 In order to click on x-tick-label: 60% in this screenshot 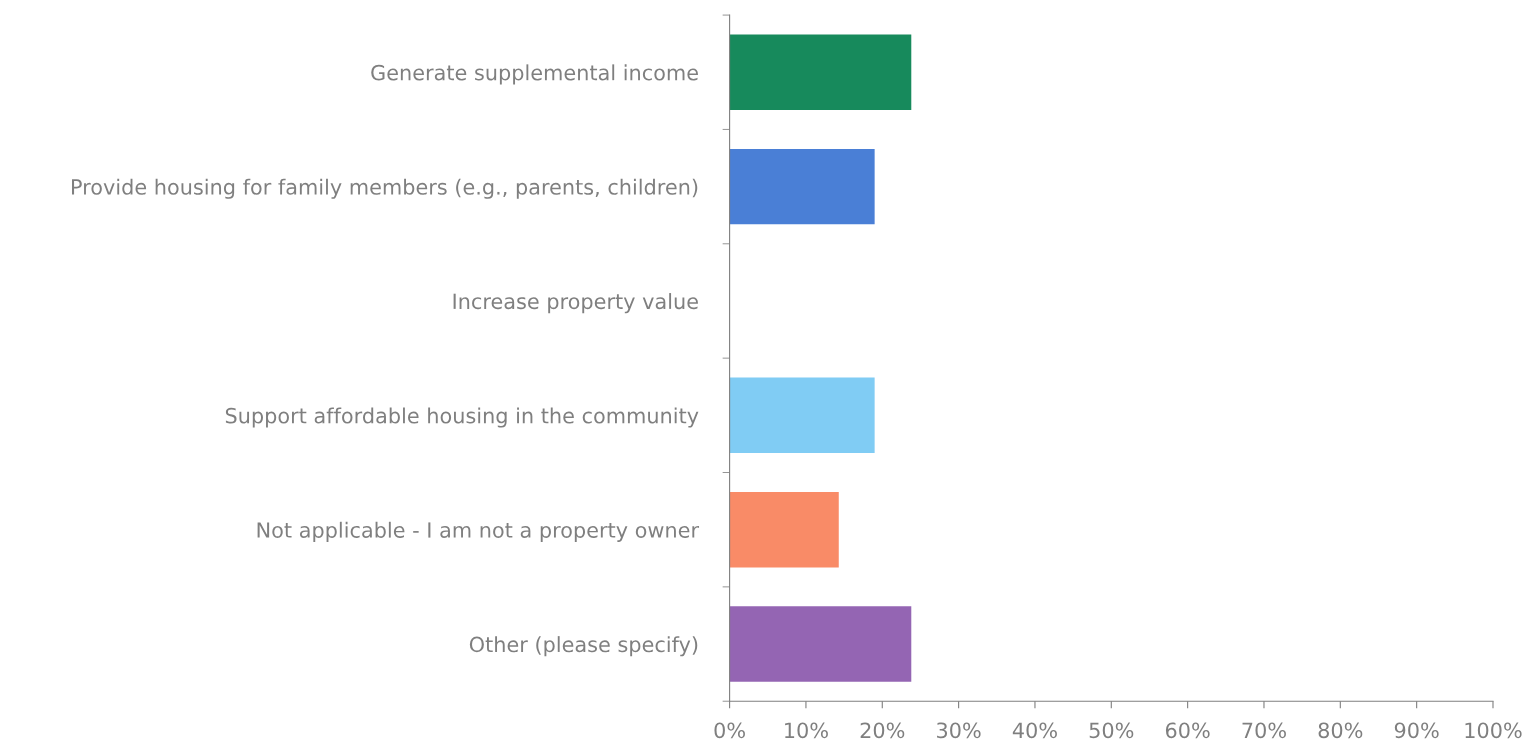, I will do `click(1187, 730)`.